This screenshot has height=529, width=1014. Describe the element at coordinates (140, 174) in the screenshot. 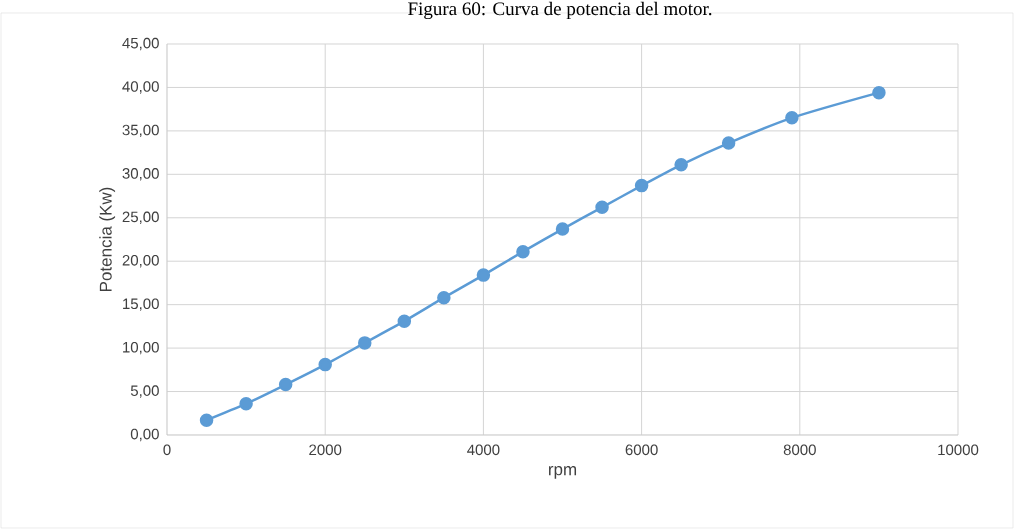

I see `y-tick-label: 30,00` at that location.